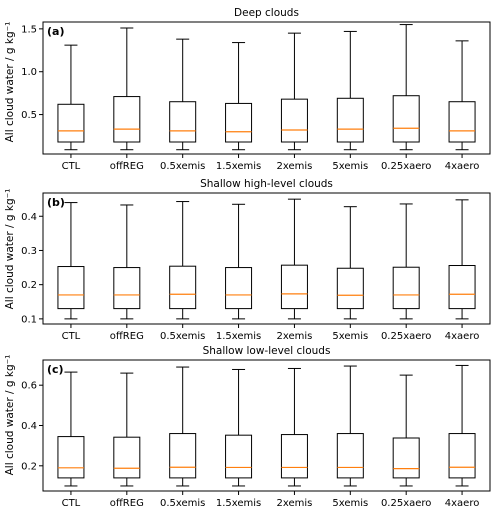 This screenshot has height=514, width=500. Describe the element at coordinates (29, 251) in the screenshot. I see `y-tick-label: 0.3` at that location.